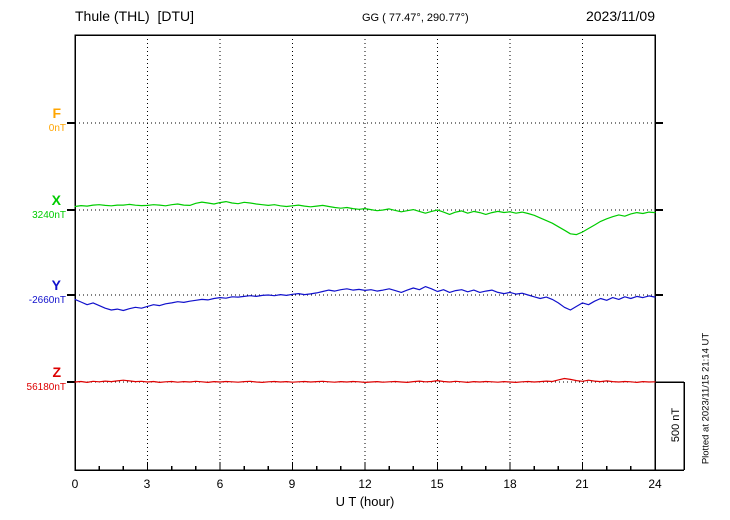 This screenshot has width=730, height=520. I want to click on geographic-coords: GG ( 77.47°, 290.77°), so click(415, 18).